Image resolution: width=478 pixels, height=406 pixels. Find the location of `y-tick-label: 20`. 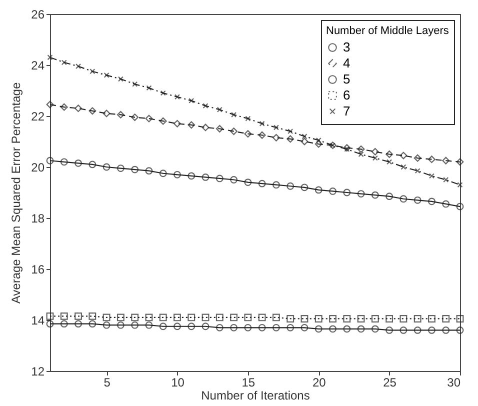

y-tick-label: 20 is located at coordinates (38, 167).